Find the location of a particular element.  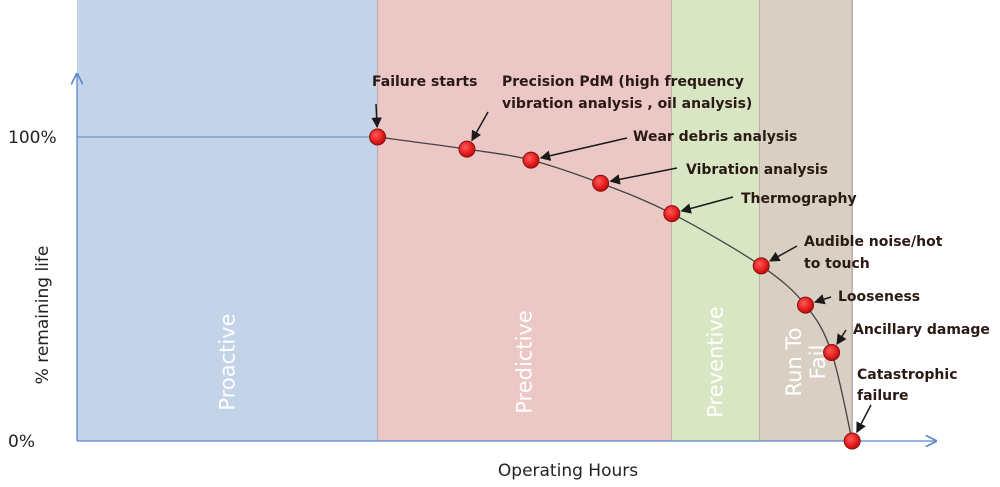

x-axis-title: Operating Hours is located at coordinates (568, 471).